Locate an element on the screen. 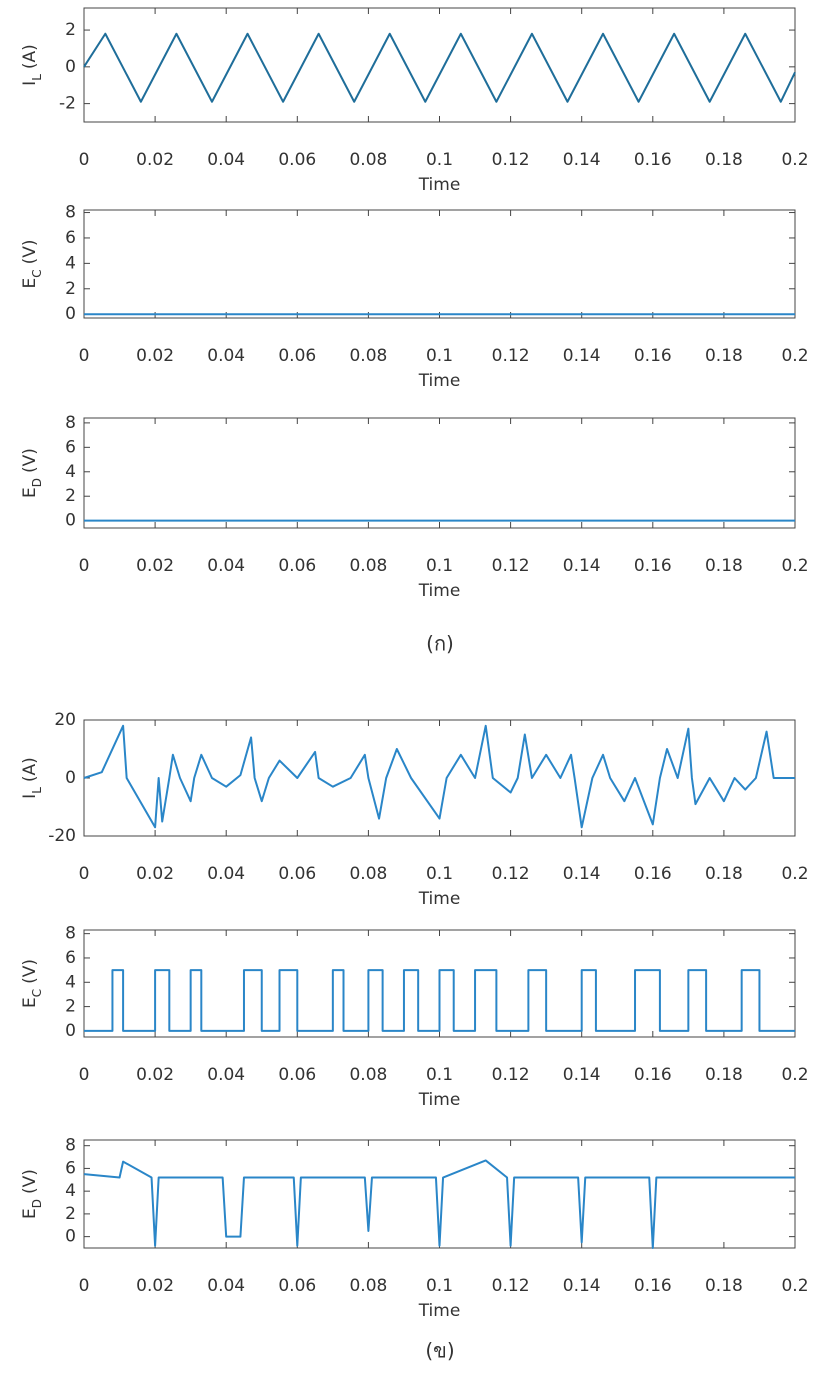 This screenshot has width=820, height=1378. y-label-unit: (A) is located at coordinates (30, 56).